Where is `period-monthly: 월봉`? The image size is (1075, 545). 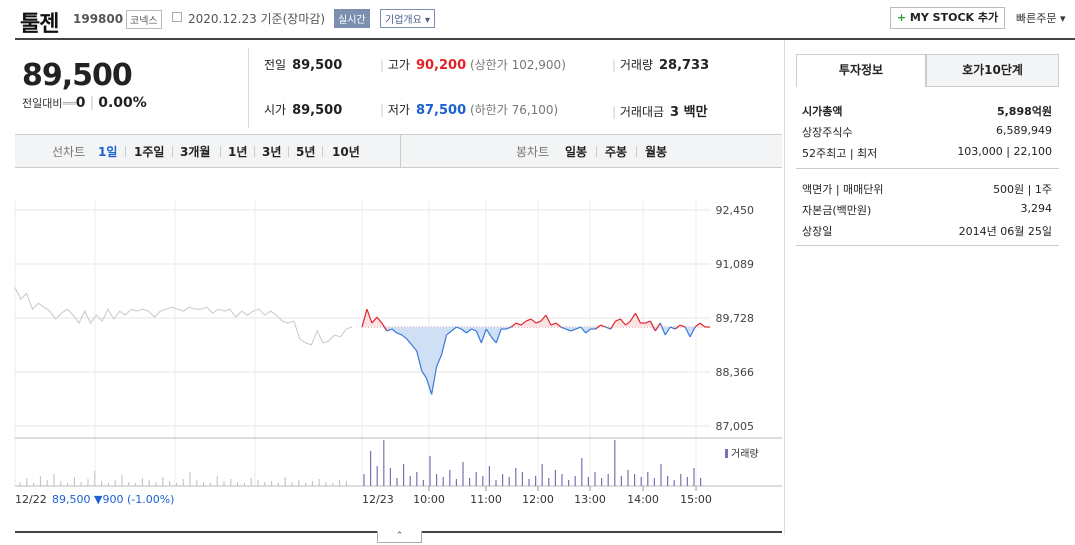 period-monthly: 월봉 is located at coordinates (656, 152).